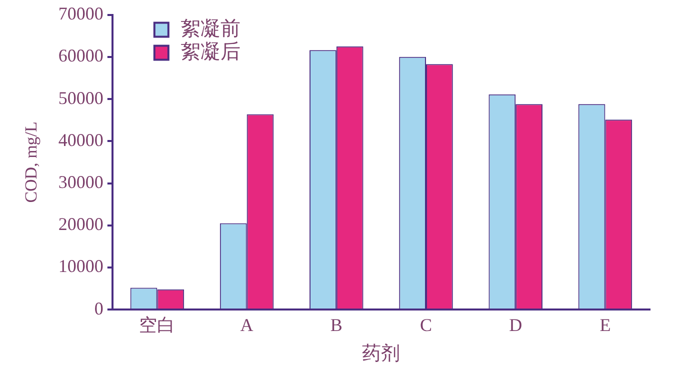  I want to click on y-tick-label: 50000, so click(81, 98).